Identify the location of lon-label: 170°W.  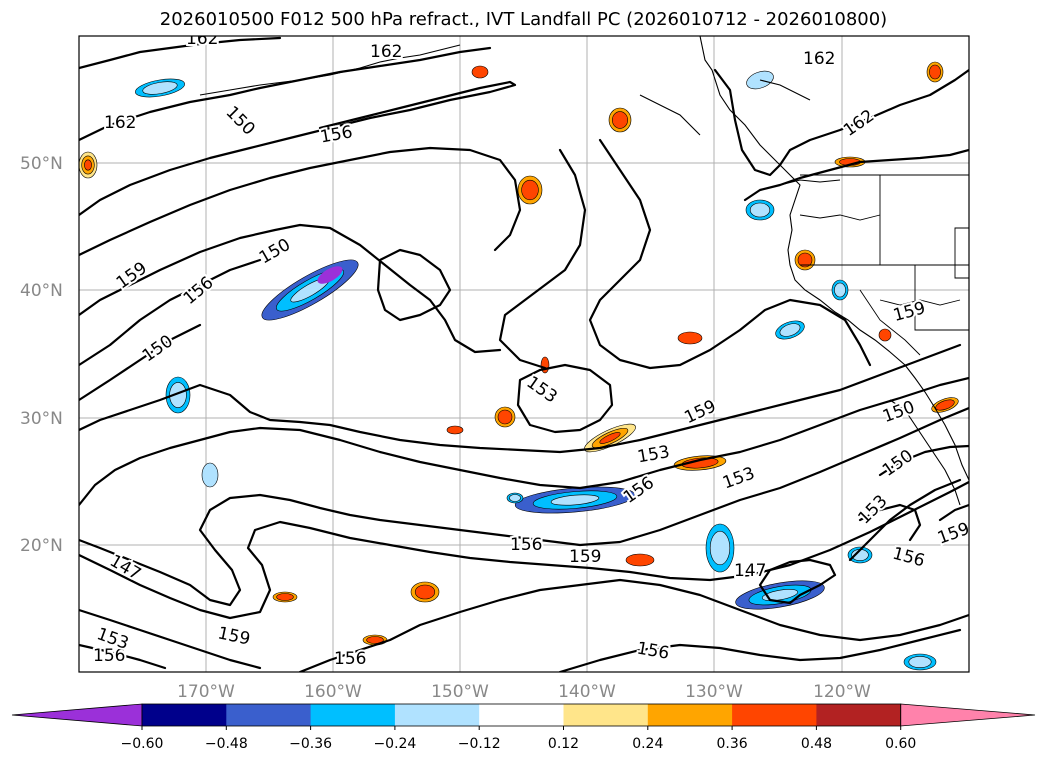
(206, 692).